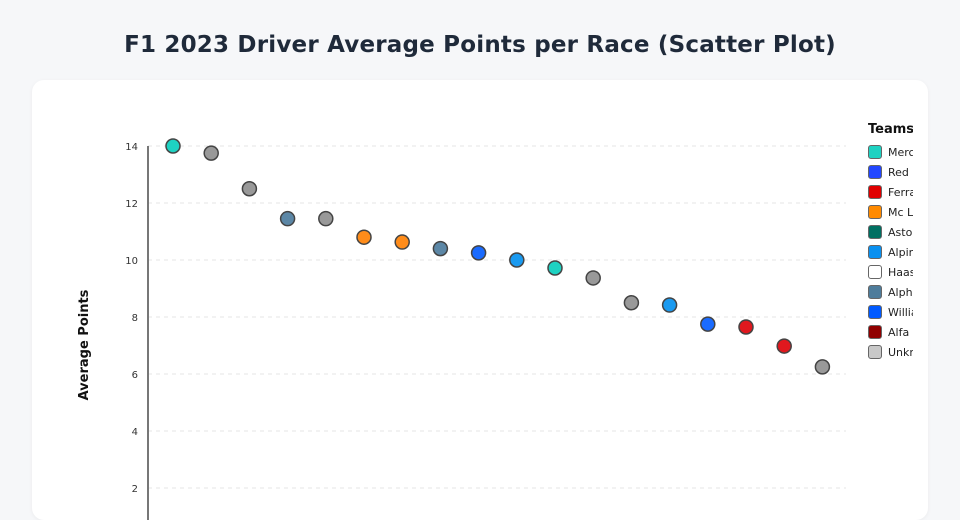 Image resolution: width=960 pixels, height=520 pixels. What do you see at coordinates (900, 292) in the screenshot?
I see `legend-label: AlphaTauri` at bounding box center [900, 292].